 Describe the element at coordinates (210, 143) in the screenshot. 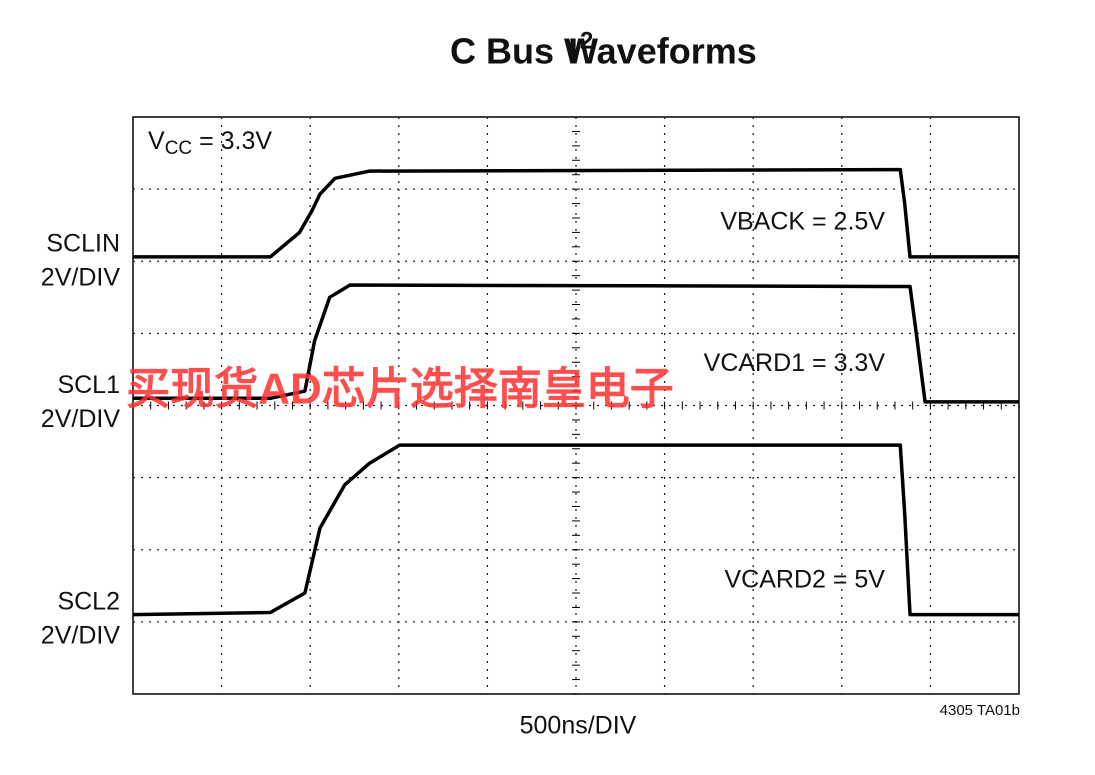

I see `supply-label: VCC = 3.3V` at that location.